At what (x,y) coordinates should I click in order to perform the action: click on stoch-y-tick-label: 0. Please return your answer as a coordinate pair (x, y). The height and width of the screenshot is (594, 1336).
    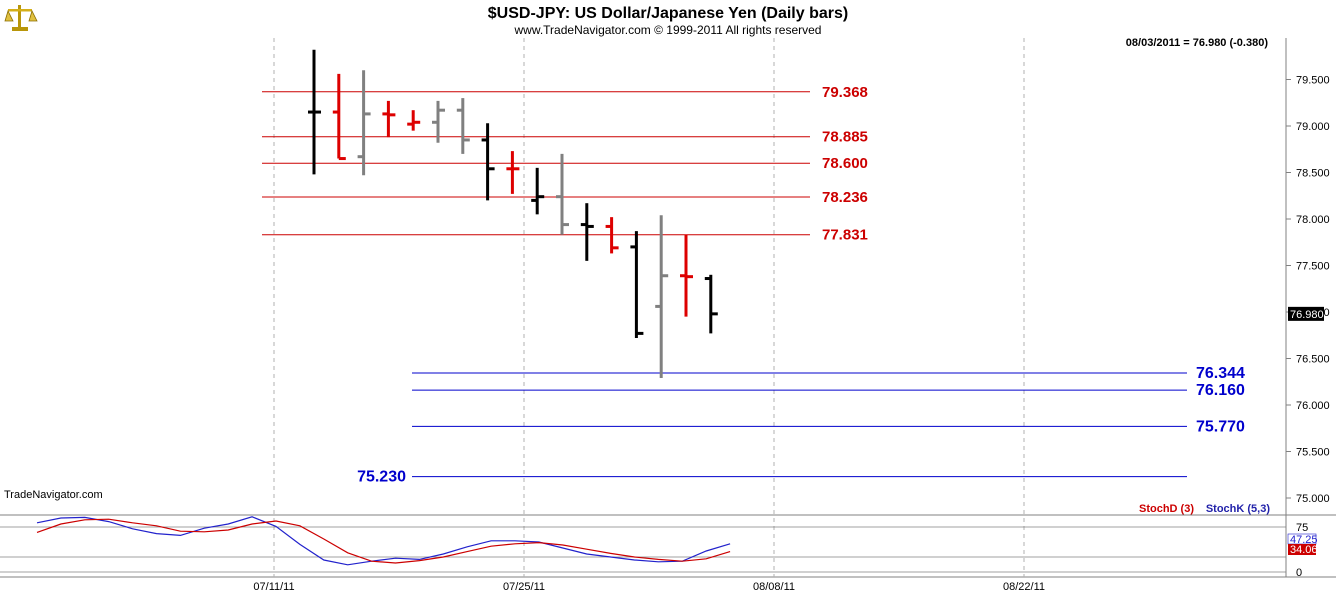
    Looking at the image, I should click on (1299, 573).